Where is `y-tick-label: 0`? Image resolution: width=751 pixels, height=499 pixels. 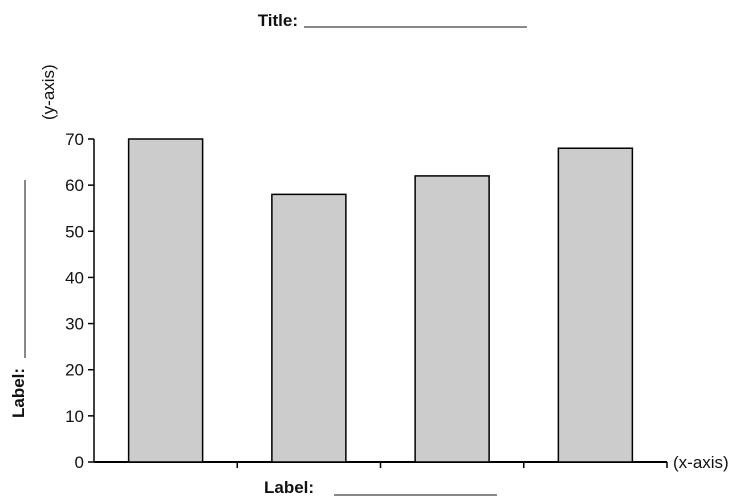
y-tick-label: 0 is located at coordinates (79, 462).